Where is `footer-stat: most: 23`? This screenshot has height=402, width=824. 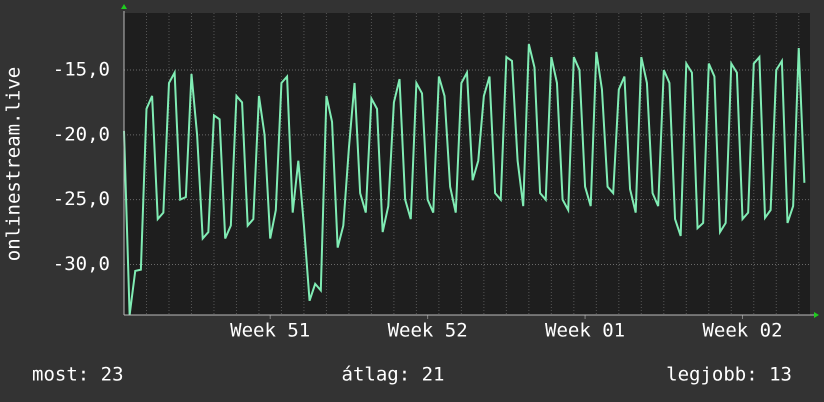 footer-stat: most: 23 is located at coordinates (78, 375).